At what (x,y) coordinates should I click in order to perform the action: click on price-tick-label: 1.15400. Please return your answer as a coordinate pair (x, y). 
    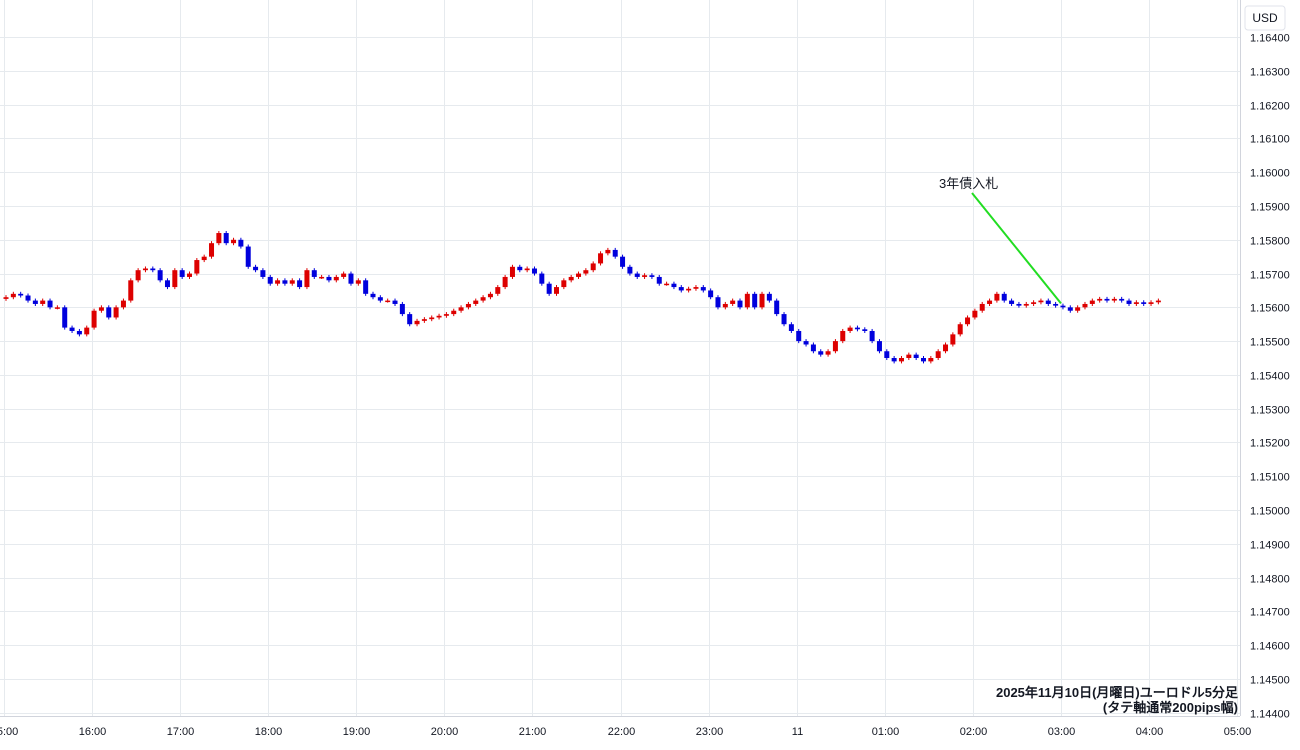
    Looking at the image, I should click on (1270, 377).